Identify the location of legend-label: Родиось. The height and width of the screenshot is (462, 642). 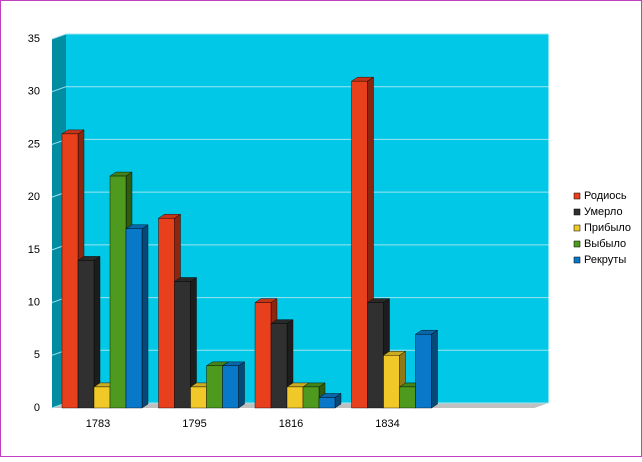
(605, 196).